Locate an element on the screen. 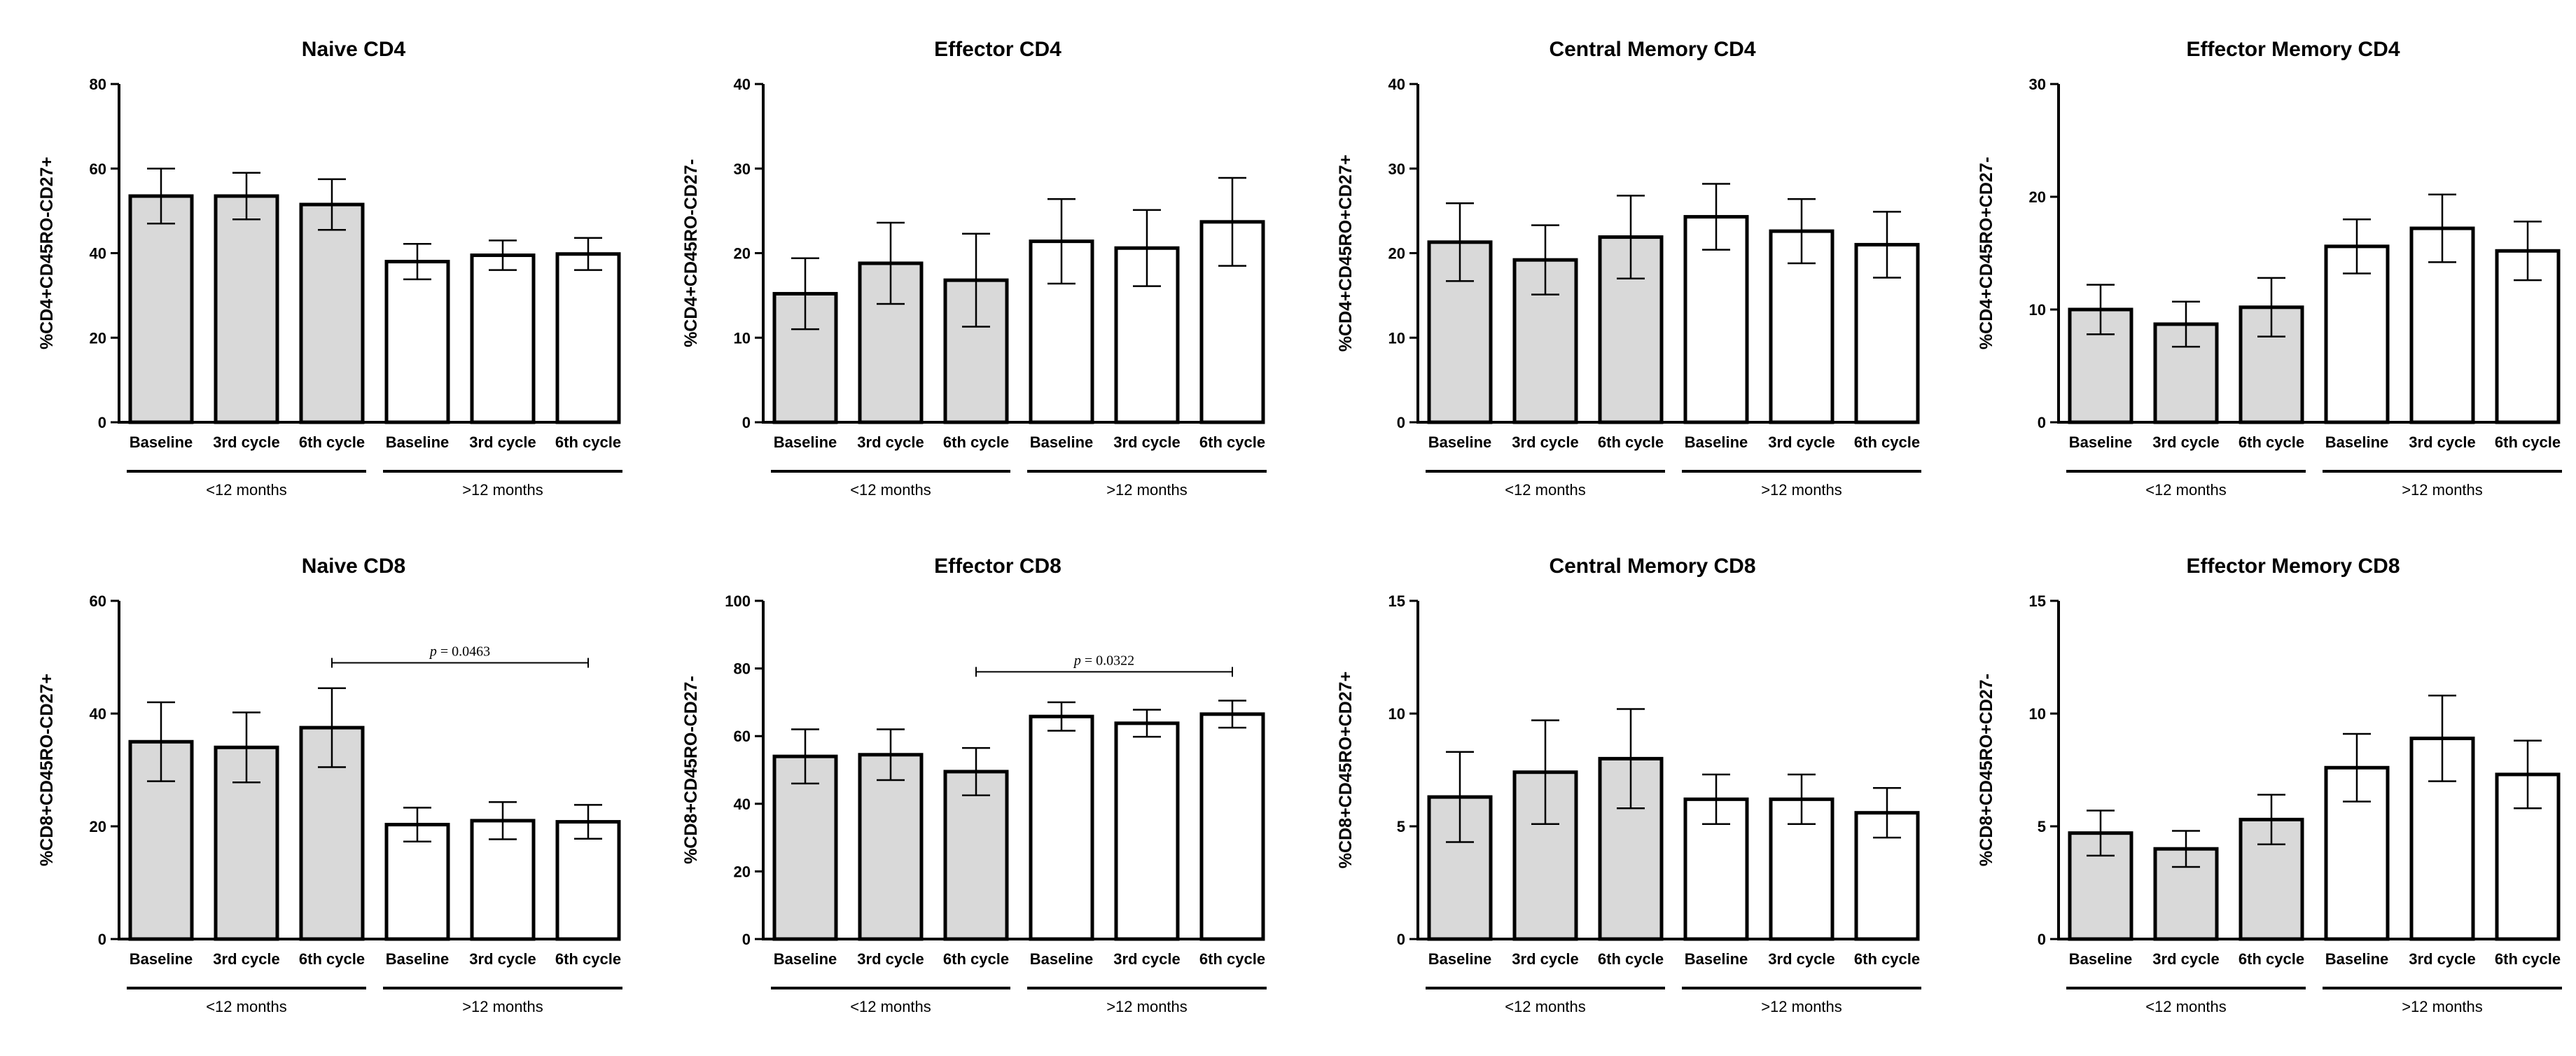 The height and width of the screenshot is (1056, 2576). chart-title: Central Memory CD8 is located at coordinates (1652, 566).